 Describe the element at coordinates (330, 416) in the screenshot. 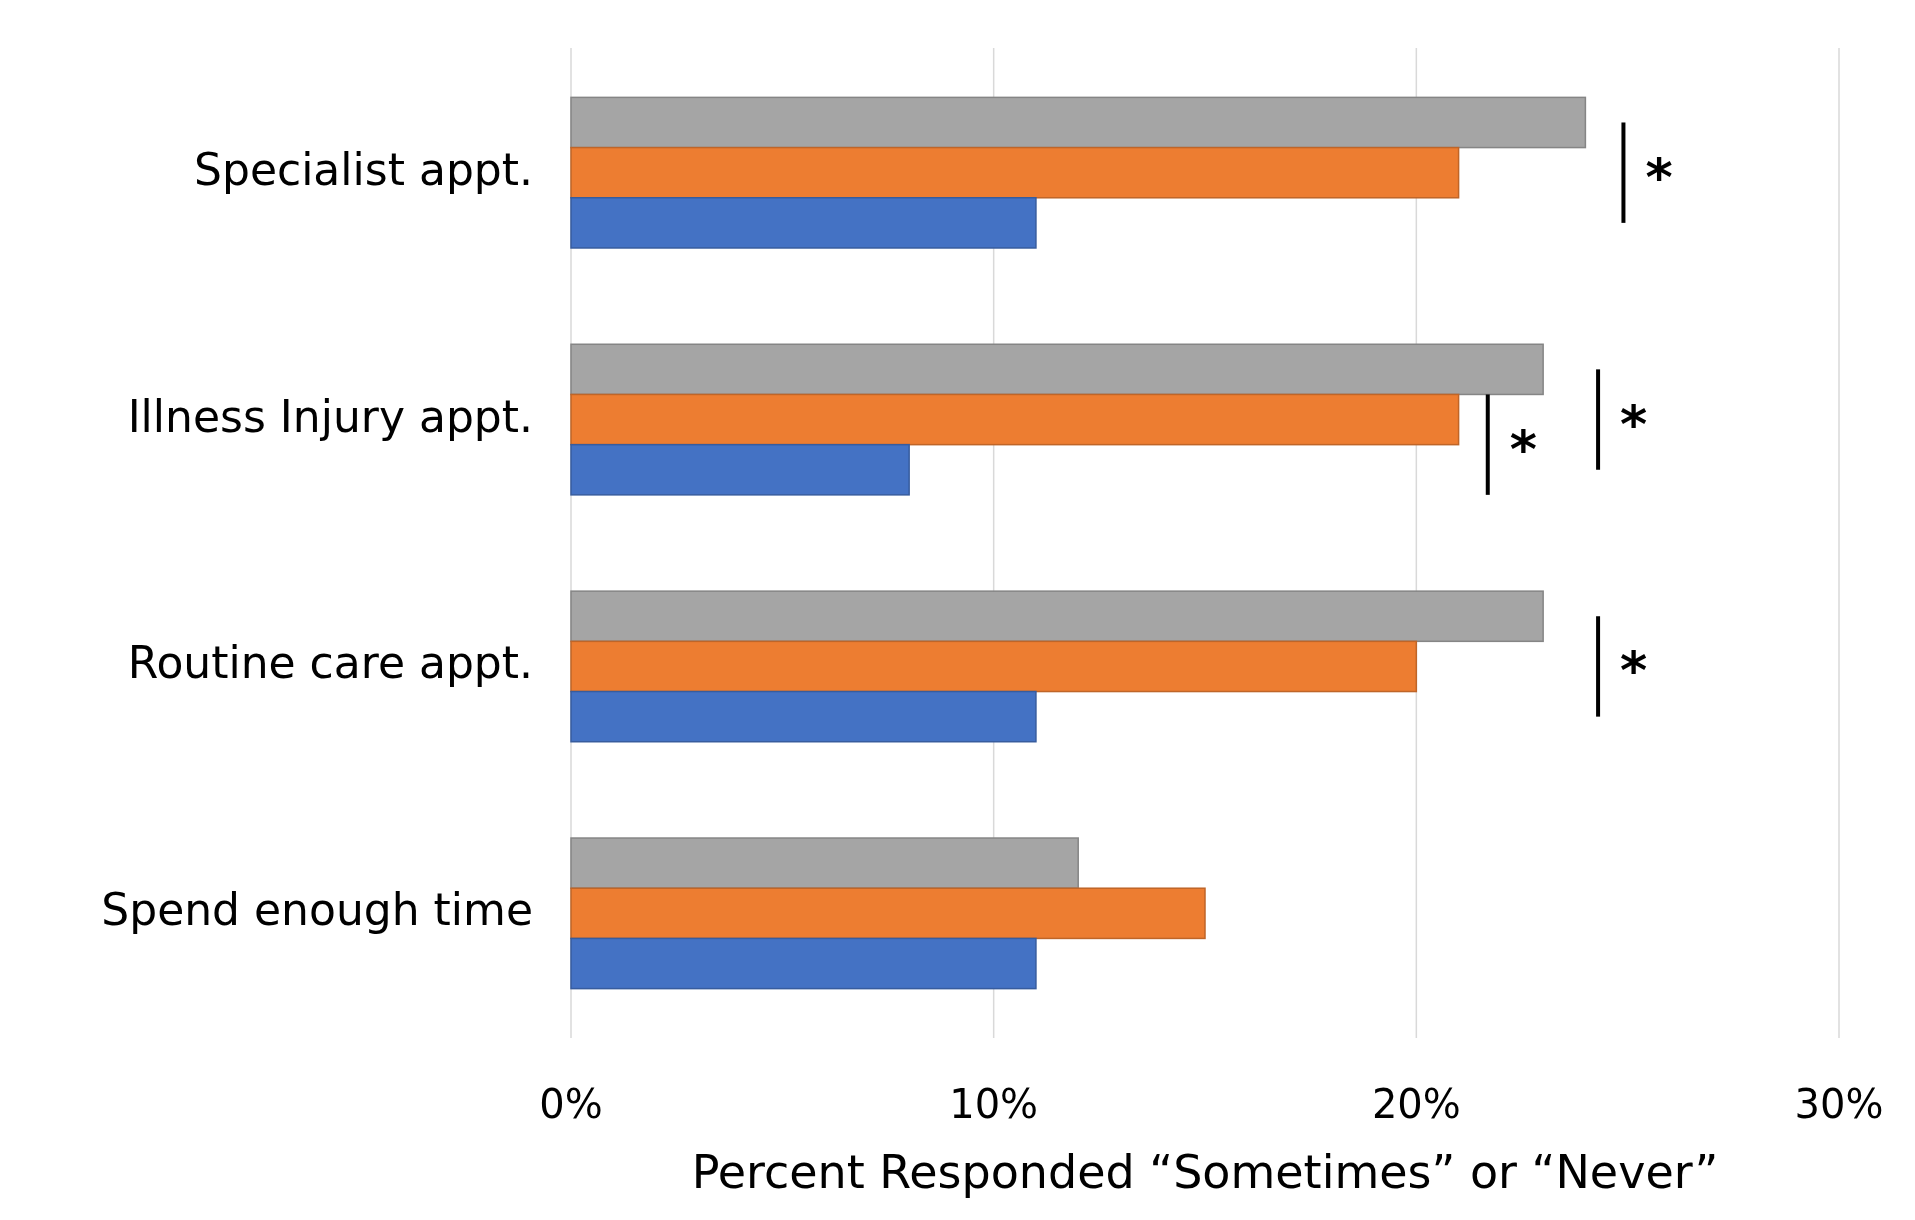

I see `y-tick-label: Illness Injury appt.` at that location.